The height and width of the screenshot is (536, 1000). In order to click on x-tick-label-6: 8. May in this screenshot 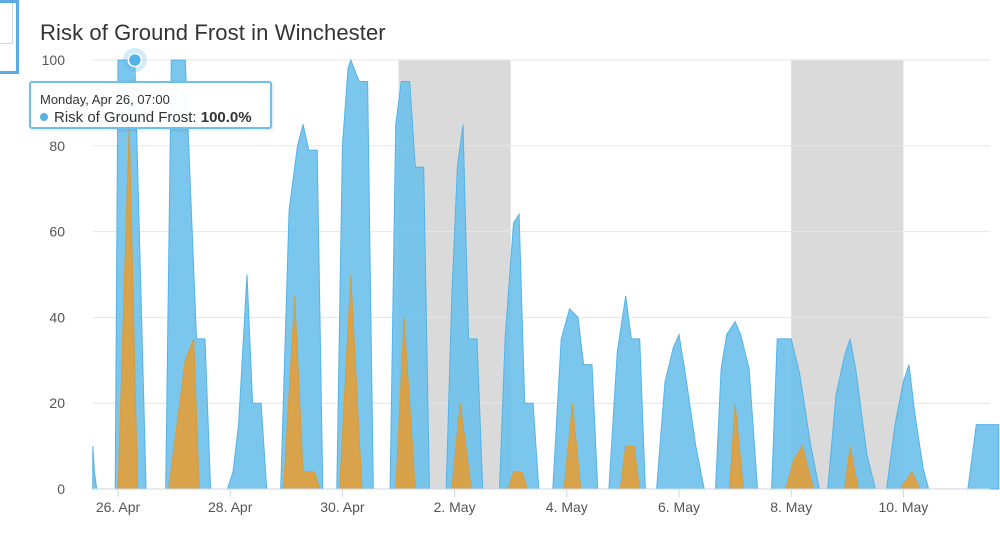, I will do `click(791, 507)`.